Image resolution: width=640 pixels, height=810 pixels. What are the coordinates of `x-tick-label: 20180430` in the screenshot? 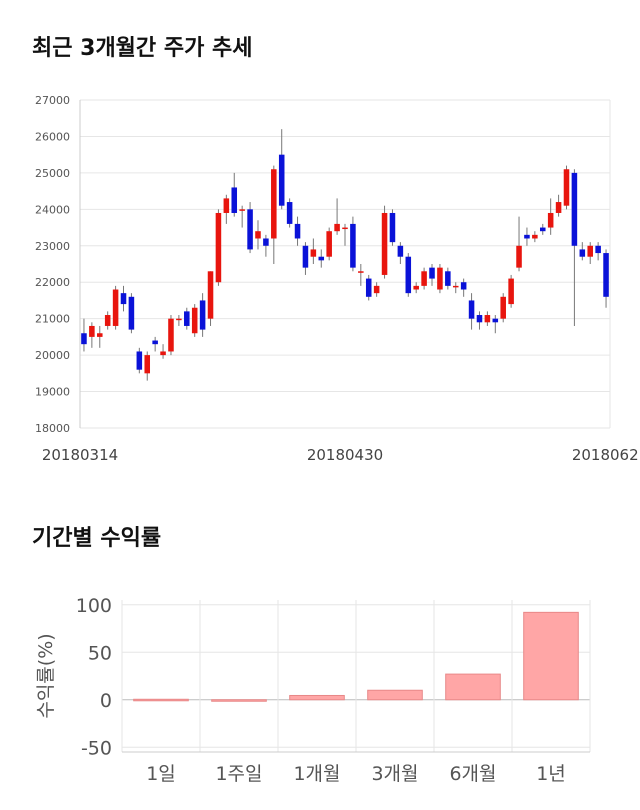 It's located at (345, 455).